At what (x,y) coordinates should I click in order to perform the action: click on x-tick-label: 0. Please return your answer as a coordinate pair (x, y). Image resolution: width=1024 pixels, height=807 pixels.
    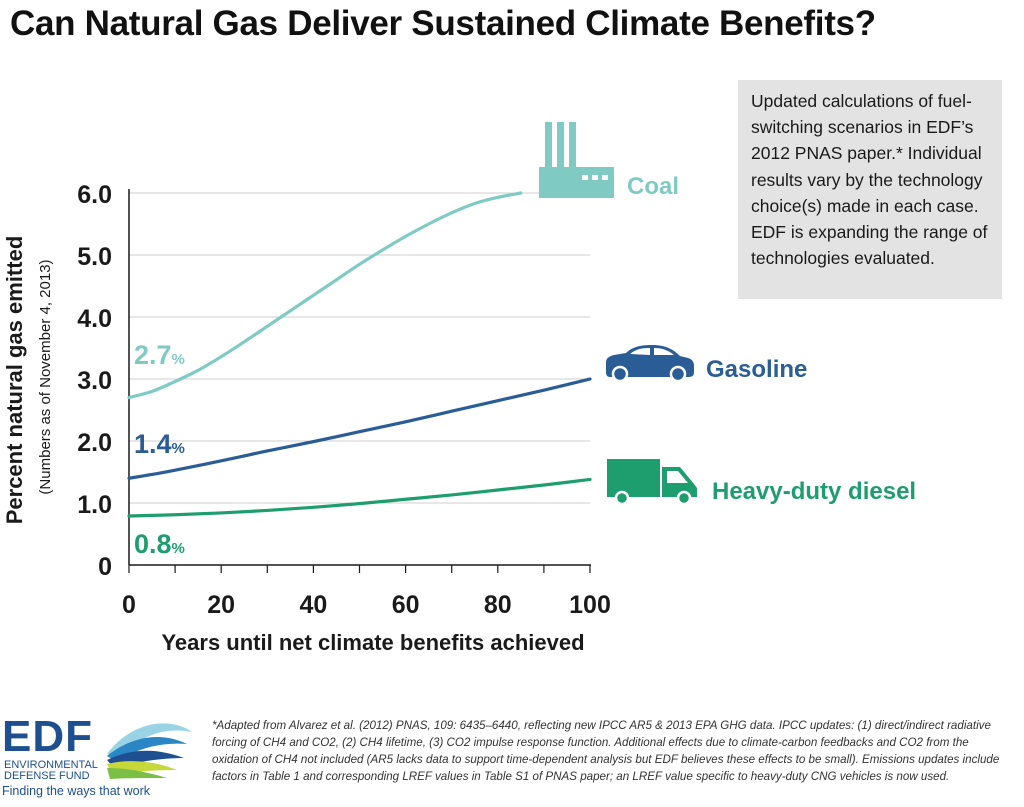
    Looking at the image, I should click on (129, 605).